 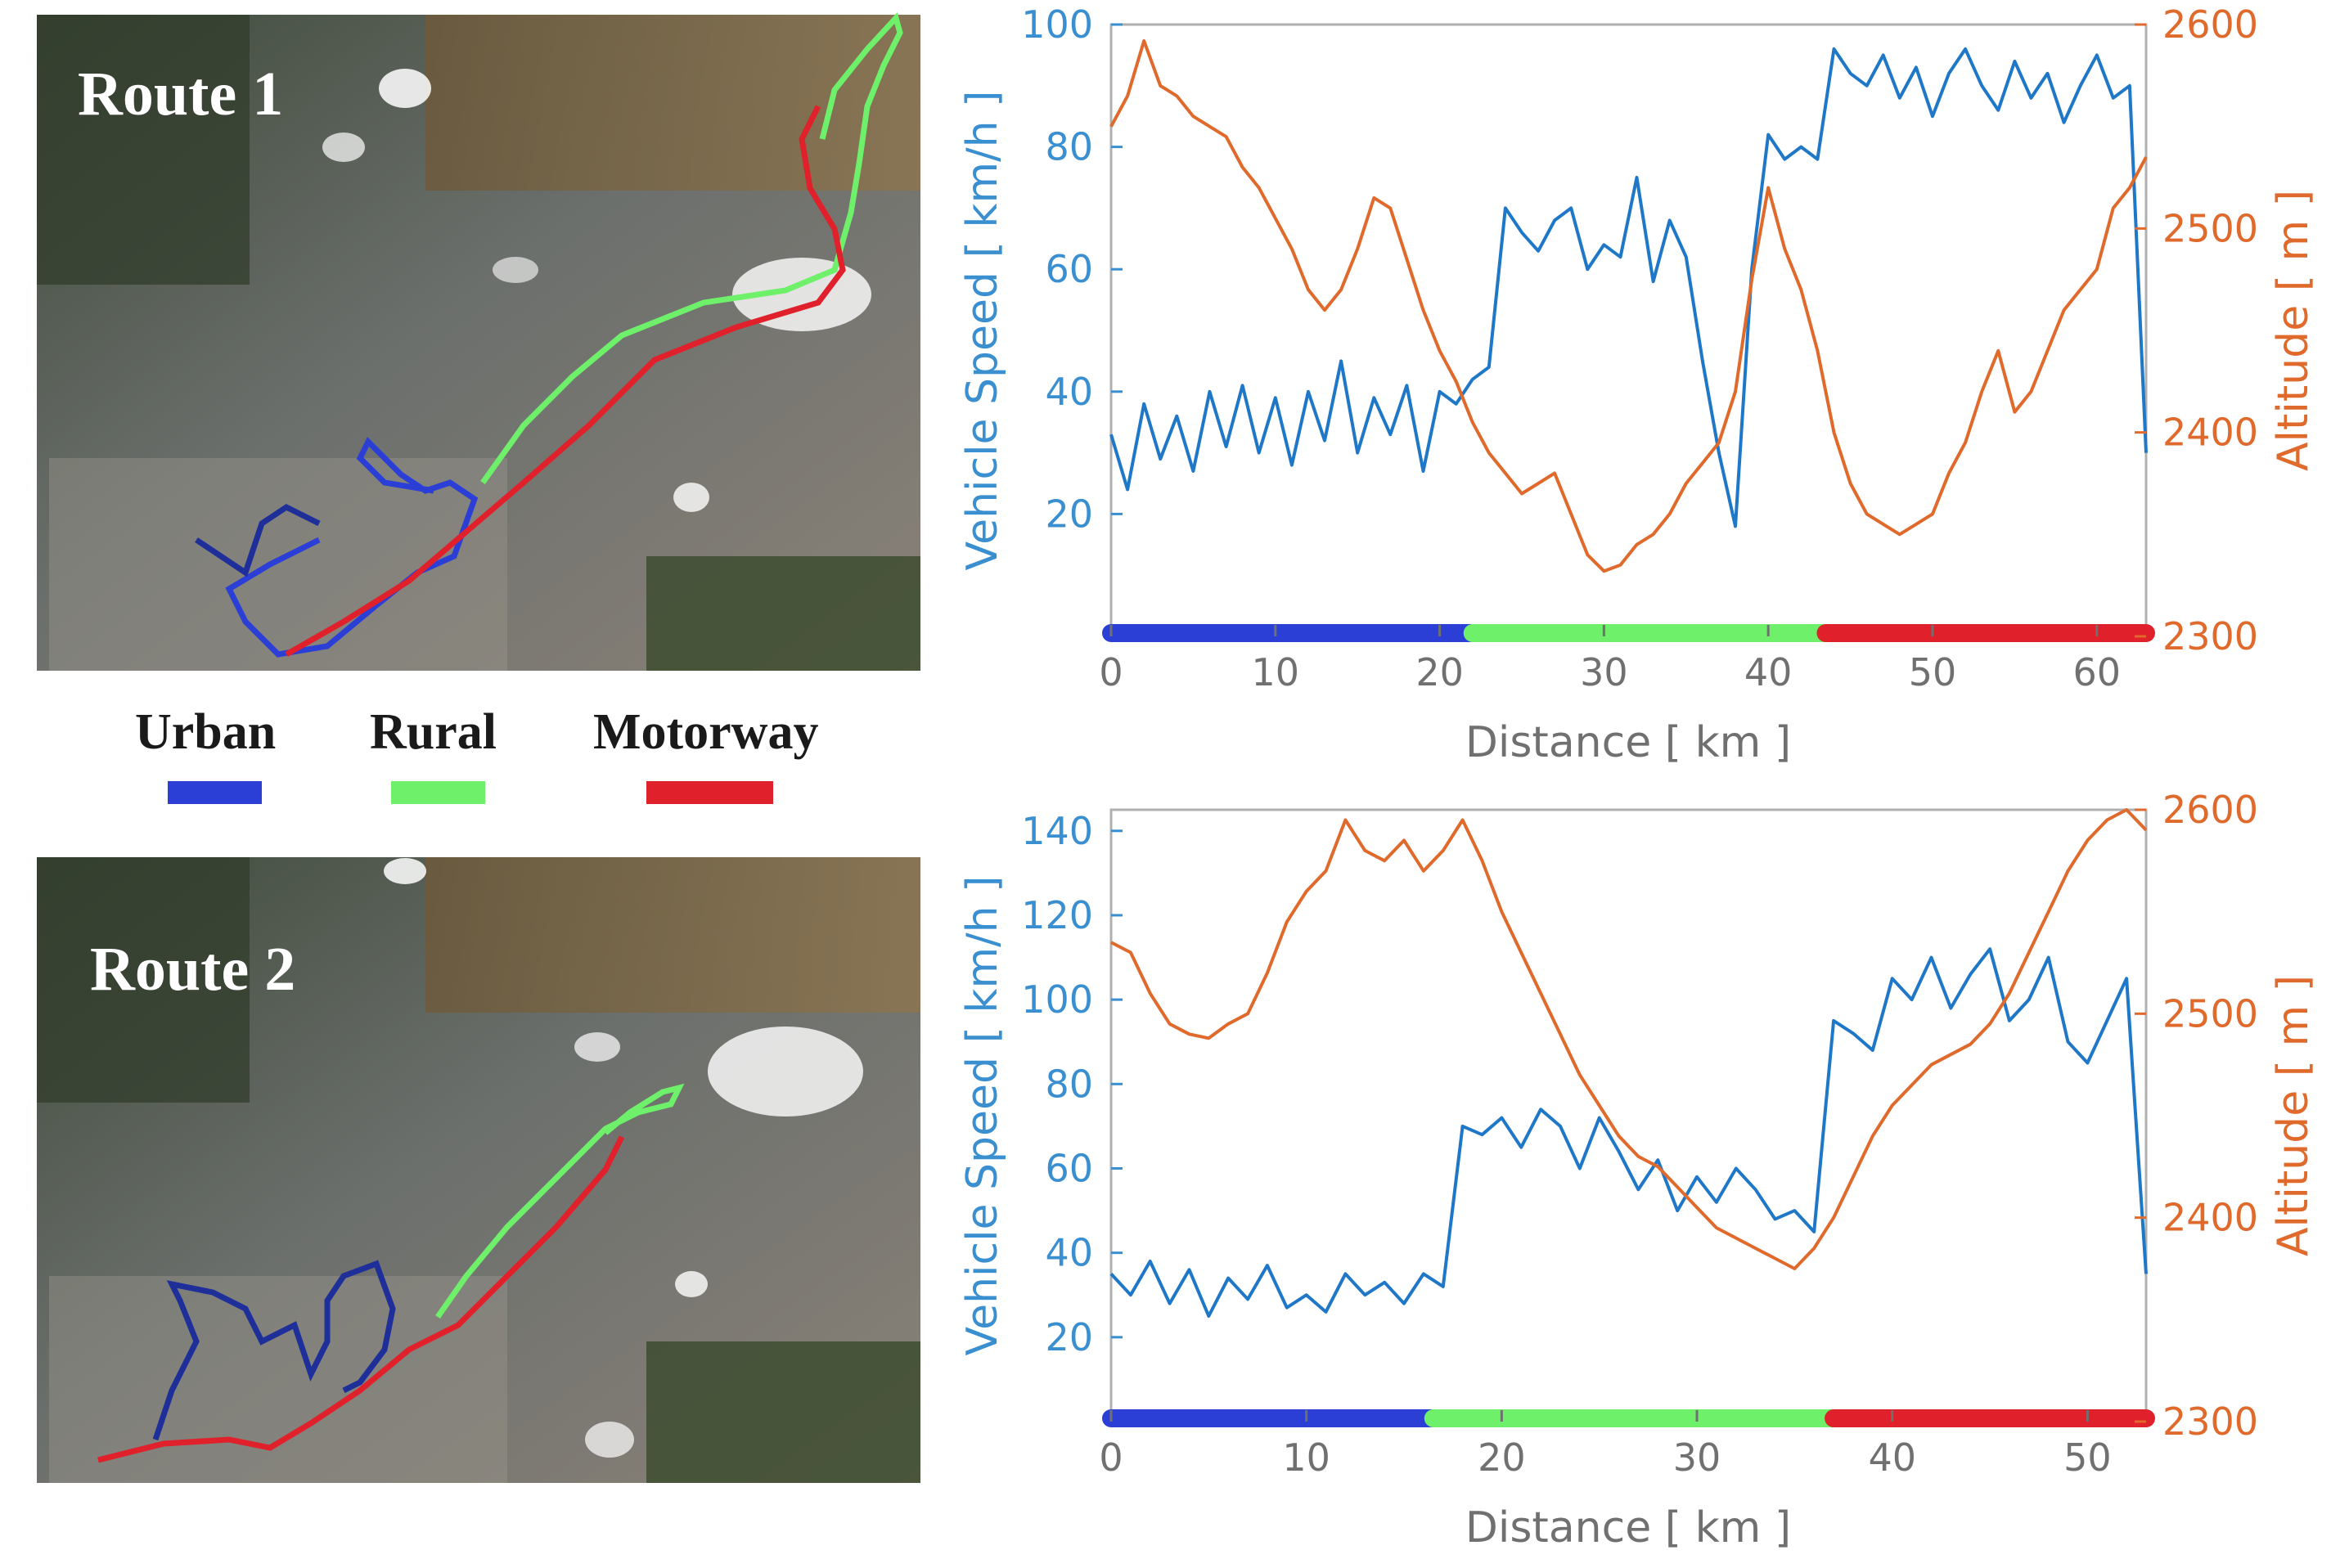 I want to click on map-label-route-2: Route 2, so click(x=193, y=970).